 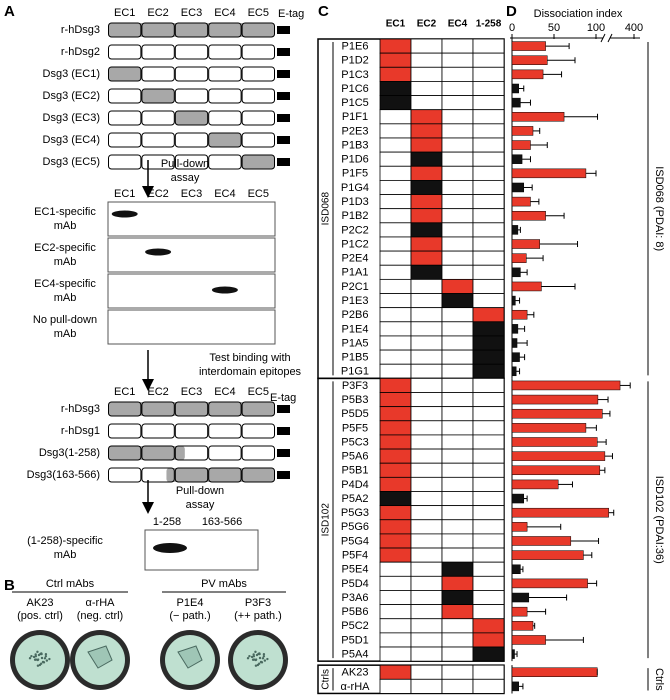 What do you see at coordinates (65, 226) in the screenshot?
I see `blot-label: mAb` at bounding box center [65, 226].